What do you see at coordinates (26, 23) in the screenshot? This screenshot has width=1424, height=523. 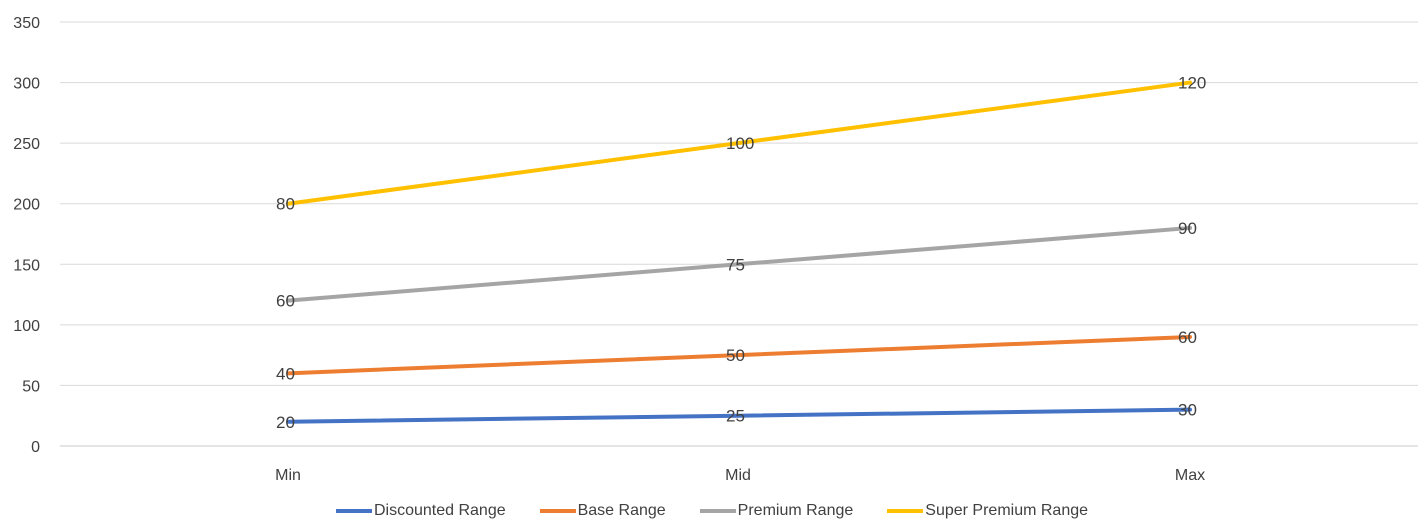 I see `y-tick-label: 350` at bounding box center [26, 23].